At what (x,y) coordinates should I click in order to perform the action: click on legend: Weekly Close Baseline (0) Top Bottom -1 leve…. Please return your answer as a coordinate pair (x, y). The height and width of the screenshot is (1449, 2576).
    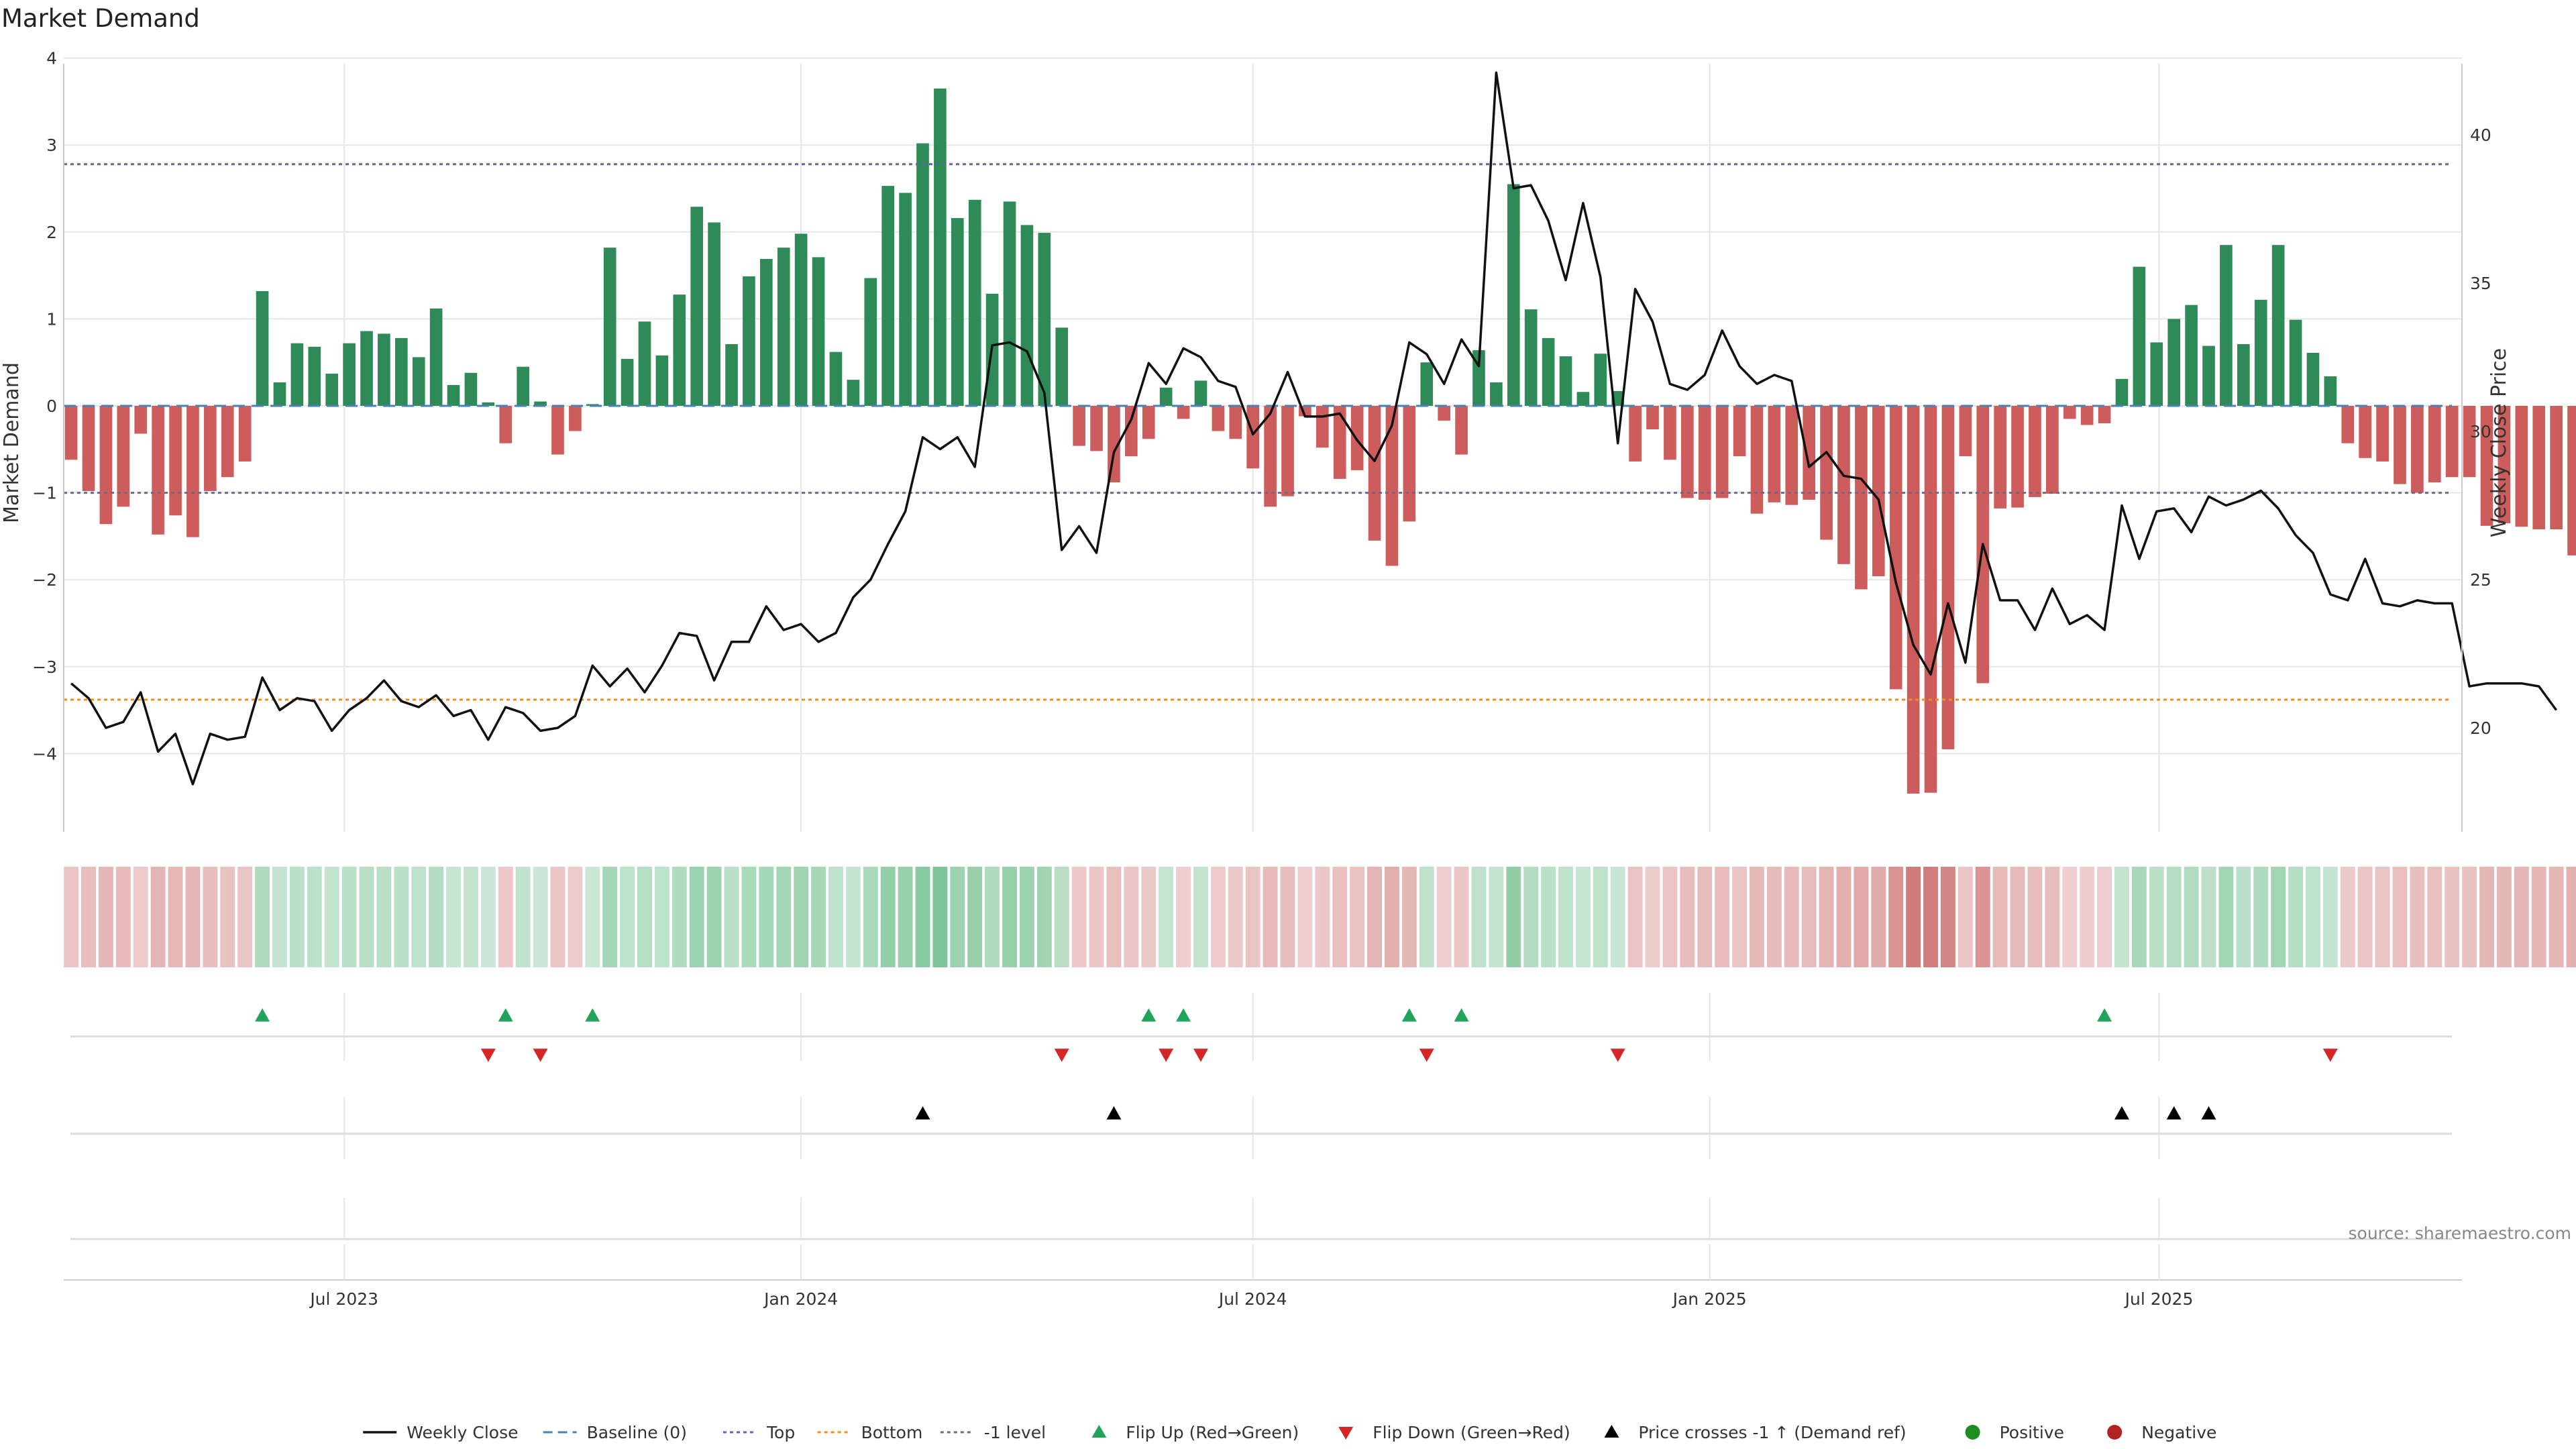
    Looking at the image, I should click on (1289, 1432).